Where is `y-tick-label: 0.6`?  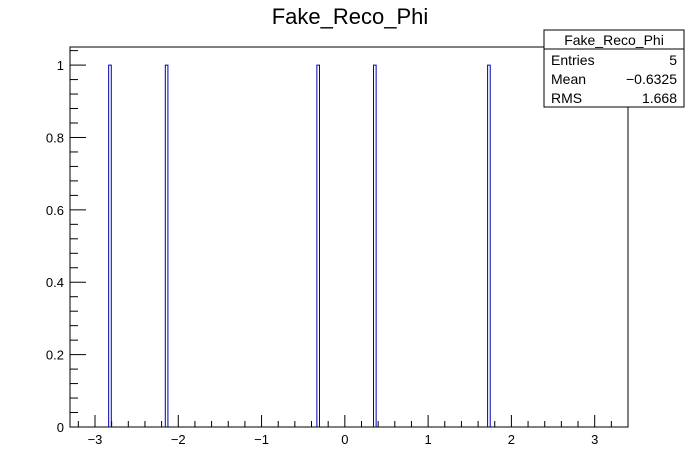
y-tick-label: 0.6 is located at coordinates (55, 210).